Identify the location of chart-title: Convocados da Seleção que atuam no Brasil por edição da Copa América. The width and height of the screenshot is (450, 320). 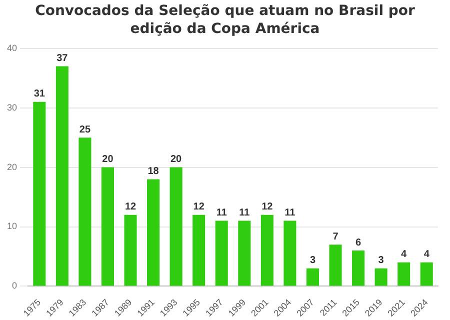
(225, 20).